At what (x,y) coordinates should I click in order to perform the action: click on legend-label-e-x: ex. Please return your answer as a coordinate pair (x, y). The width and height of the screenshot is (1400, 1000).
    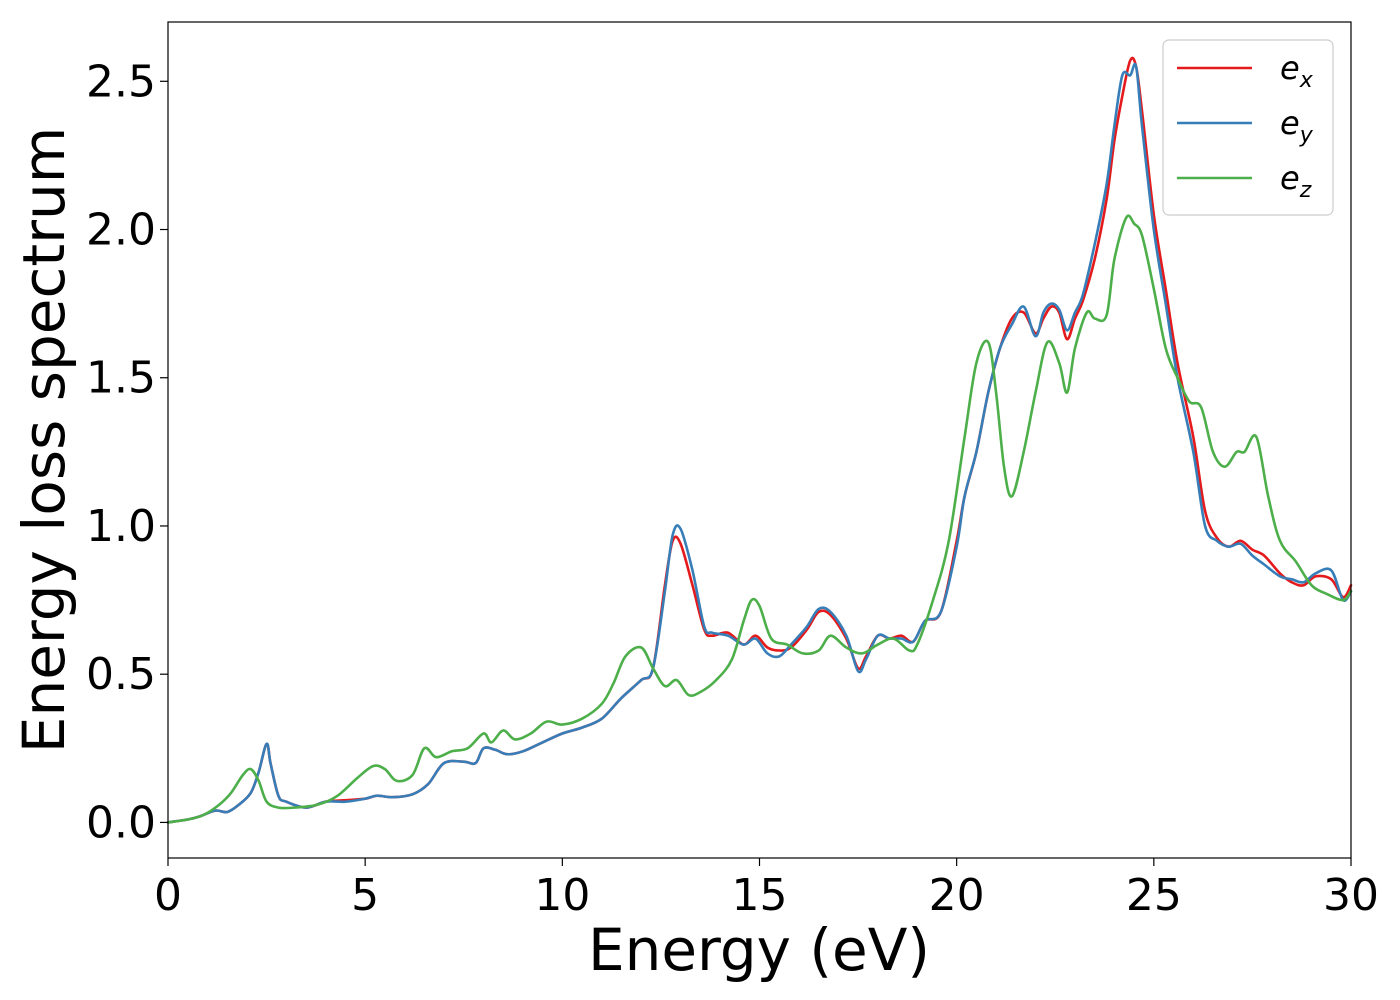
    Looking at the image, I should click on (1297, 71).